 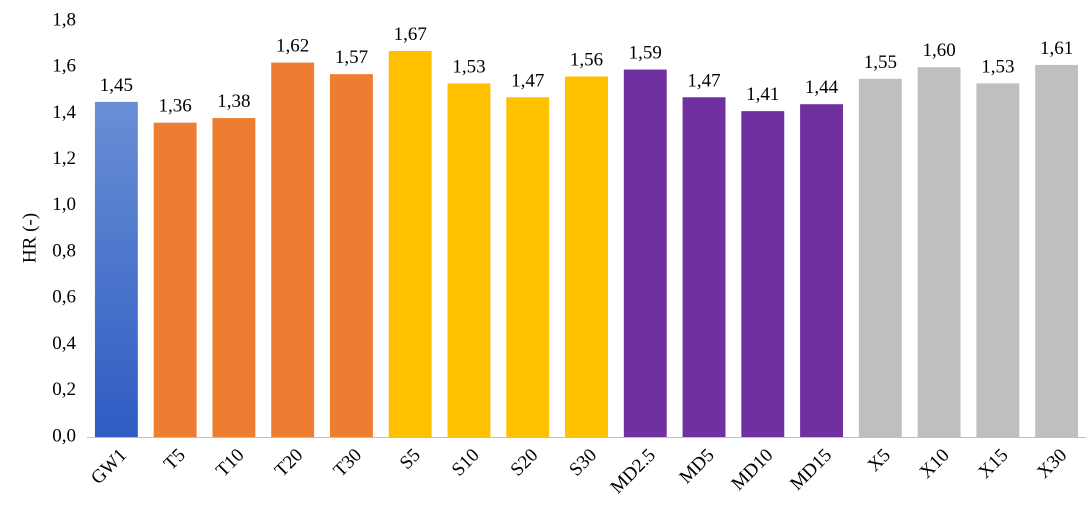 What do you see at coordinates (64, 343) in the screenshot?
I see `y-tick-label: 0,4` at bounding box center [64, 343].